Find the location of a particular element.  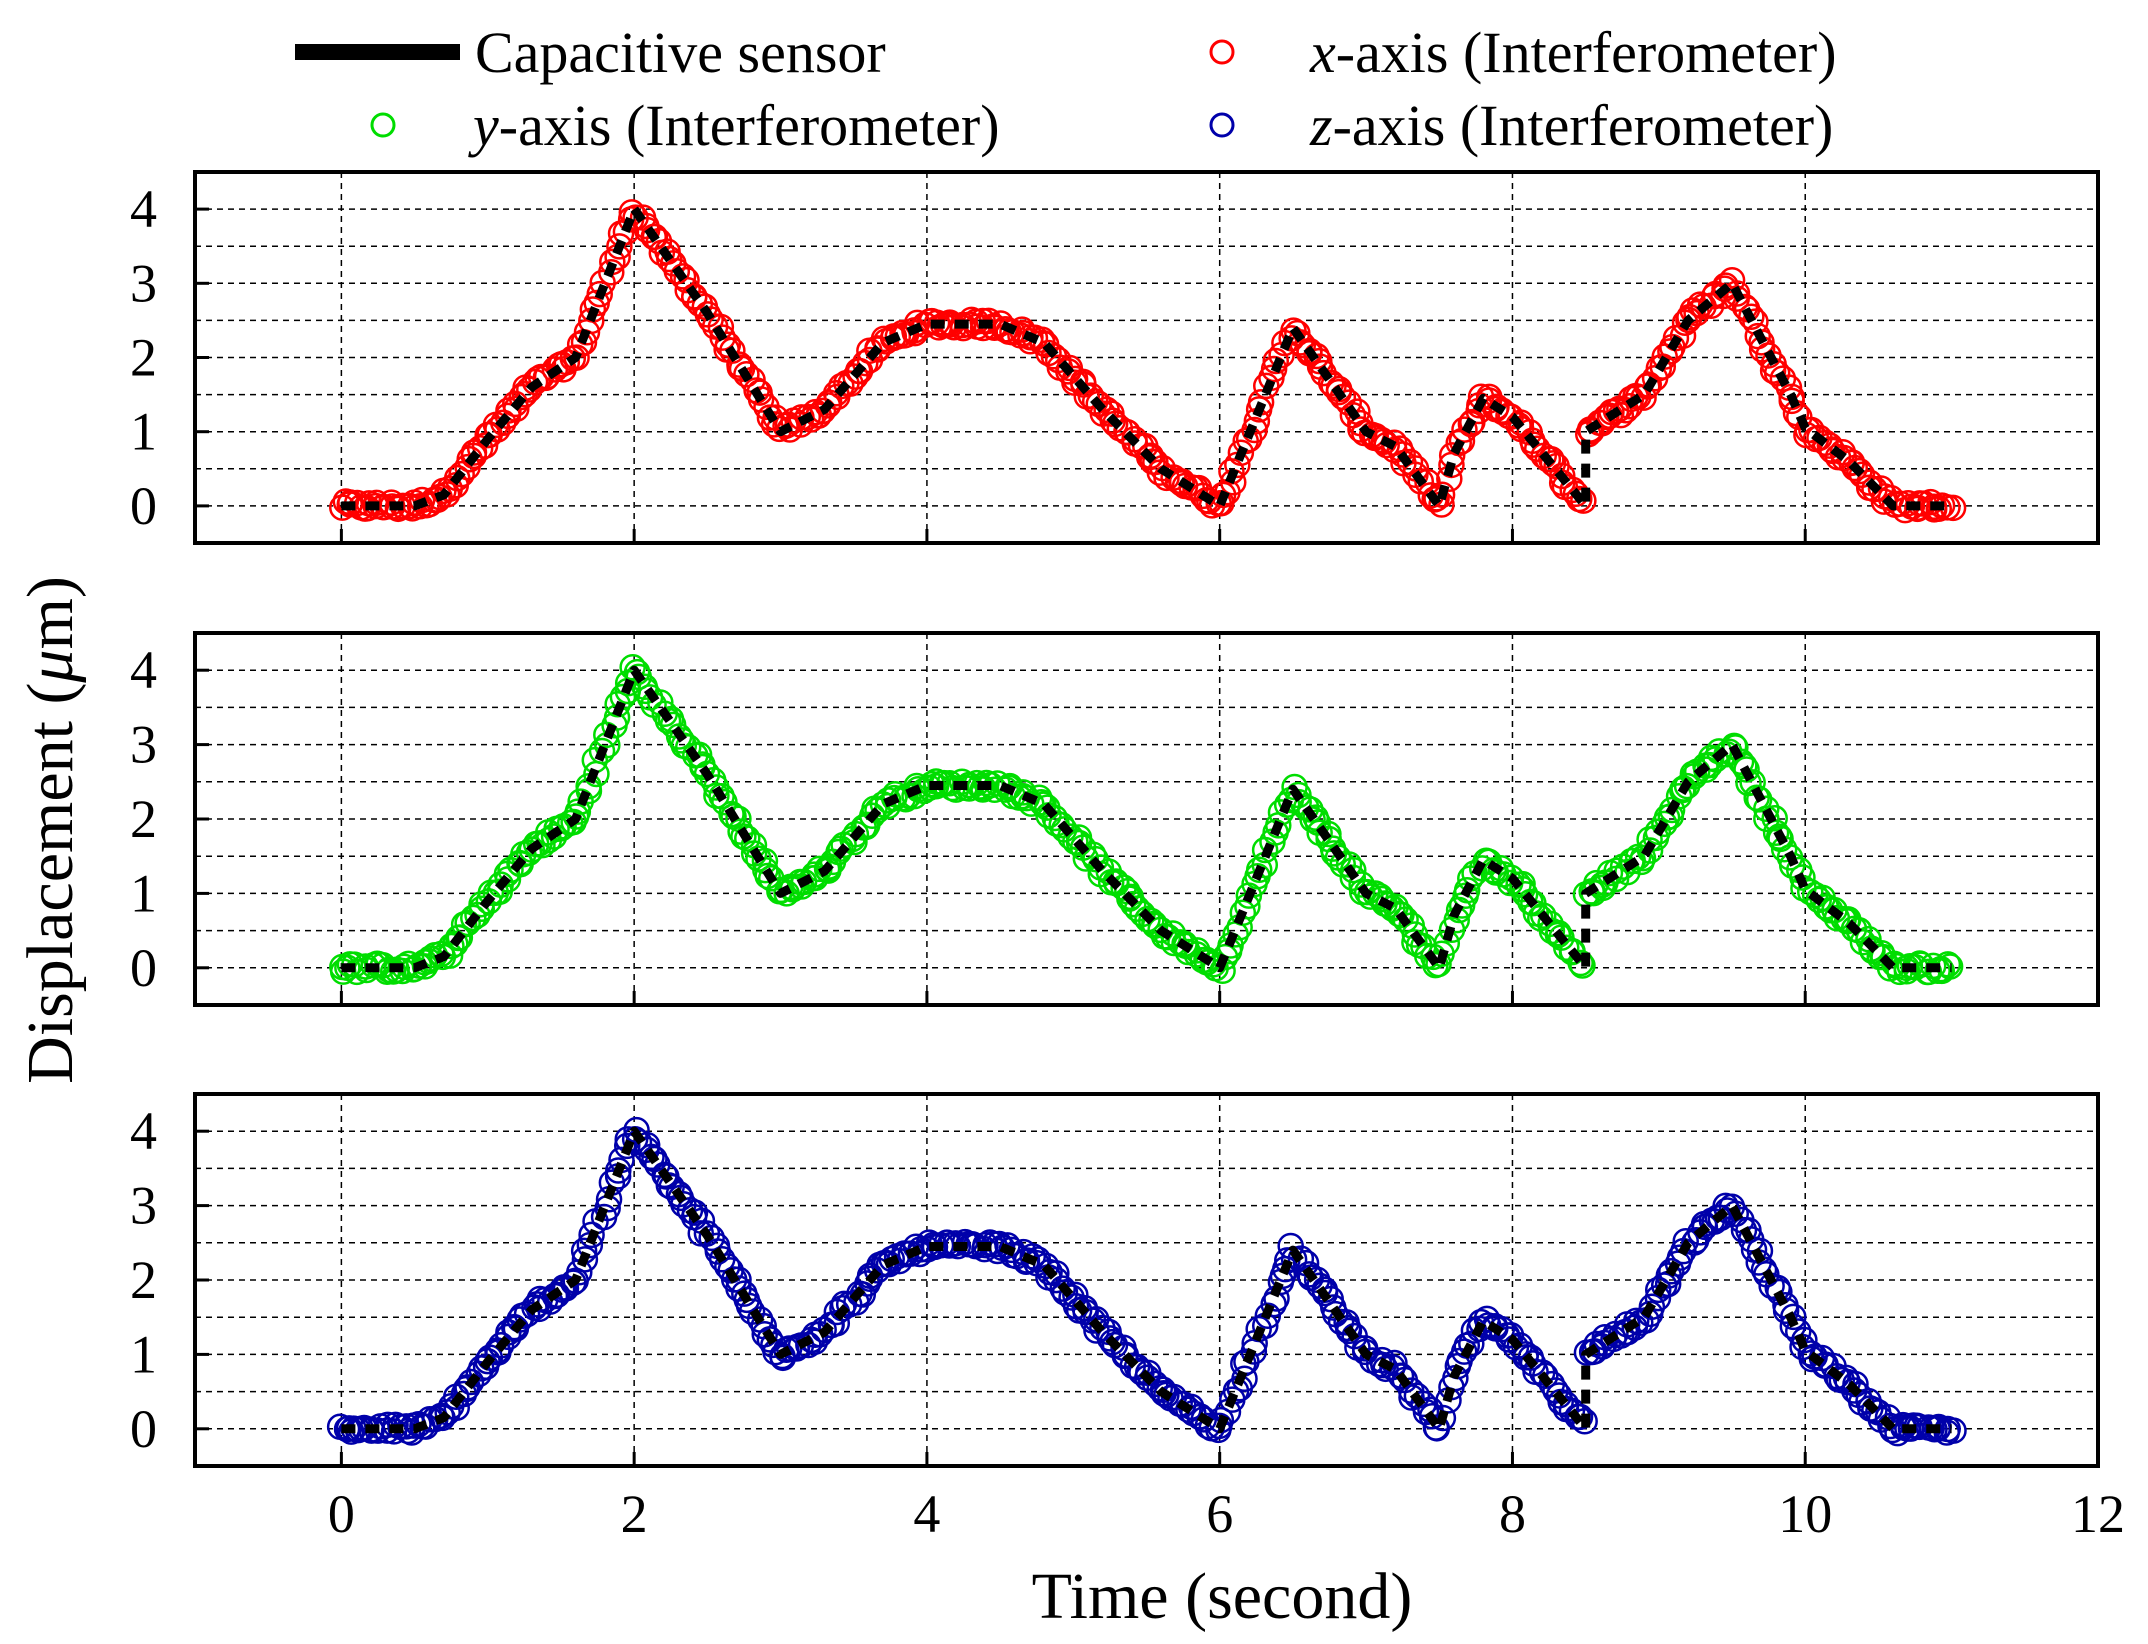

legend-y-label: y-axis (Interferometer) is located at coordinates (734, 125).